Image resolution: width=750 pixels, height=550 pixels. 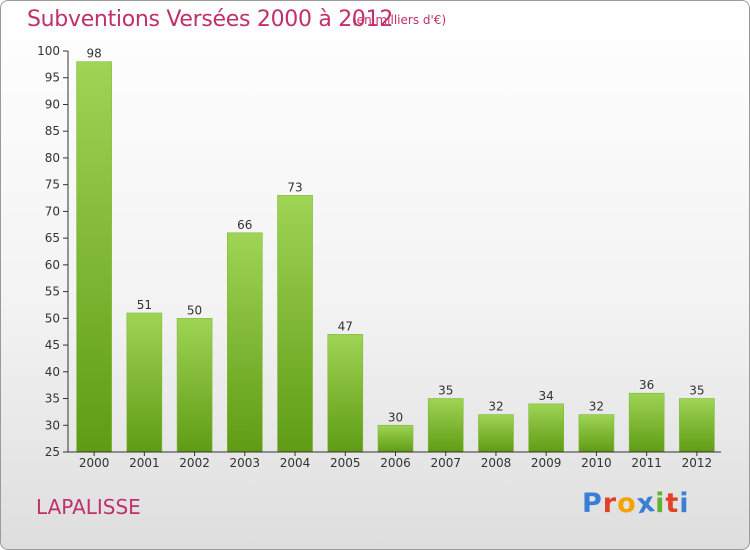 I want to click on bar-2009, so click(x=546, y=428).